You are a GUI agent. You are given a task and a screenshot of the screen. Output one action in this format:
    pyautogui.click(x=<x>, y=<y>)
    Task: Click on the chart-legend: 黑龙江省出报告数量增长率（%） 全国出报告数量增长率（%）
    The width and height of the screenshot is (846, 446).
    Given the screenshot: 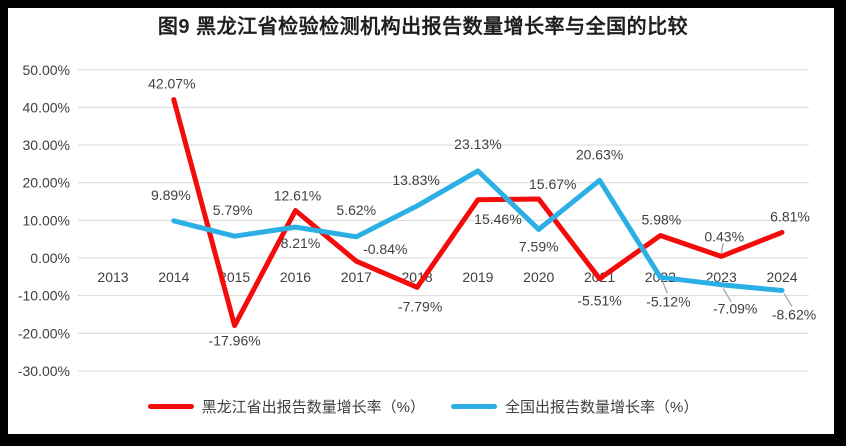 What is the action you would take?
    pyautogui.click(x=423, y=406)
    